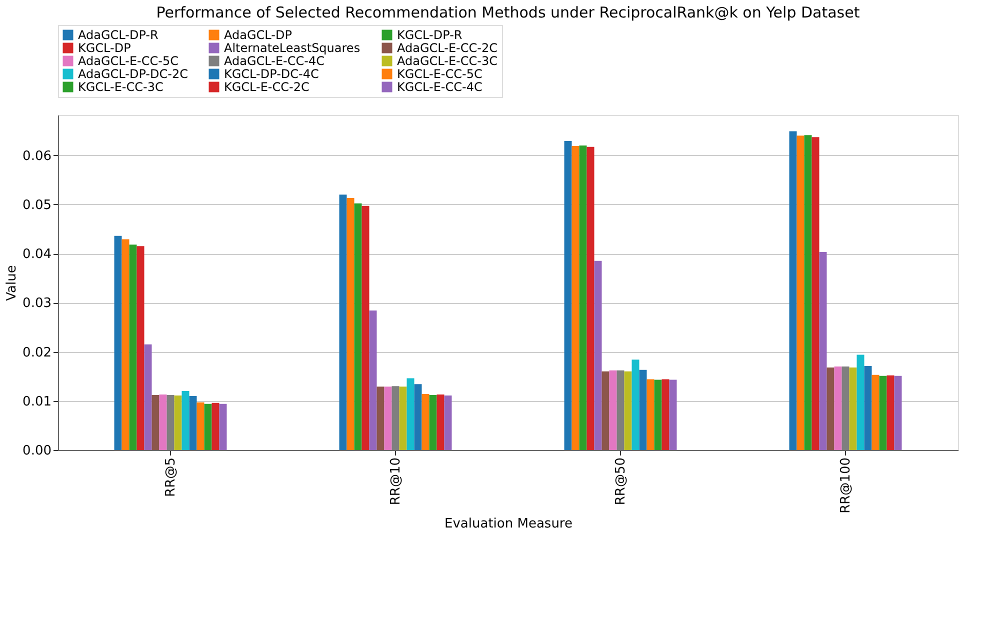 The width and height of the screenshot is (987, 629). Describe the element at coordinates (37, 402) in the screenshot. I see `y-tick-label: 0.01` at that location.